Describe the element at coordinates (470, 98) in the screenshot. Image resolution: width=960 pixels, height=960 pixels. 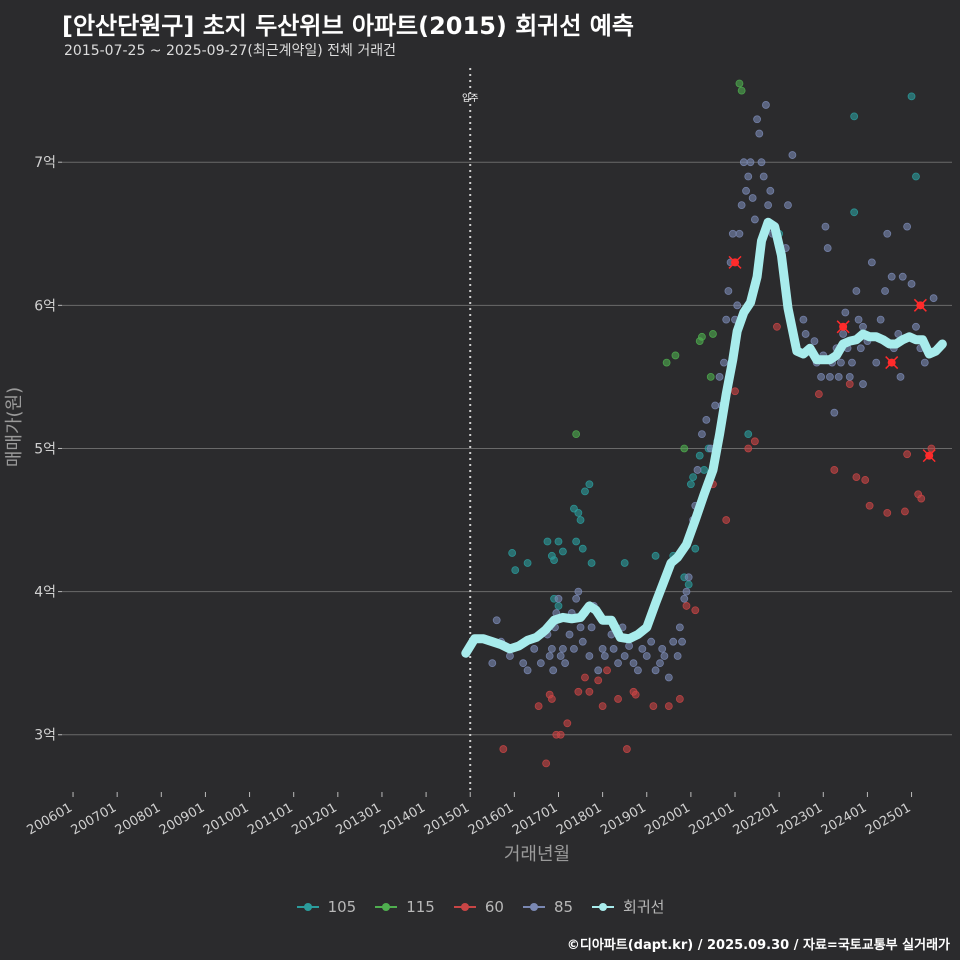
I see `move-in-label: 입주` at that location.